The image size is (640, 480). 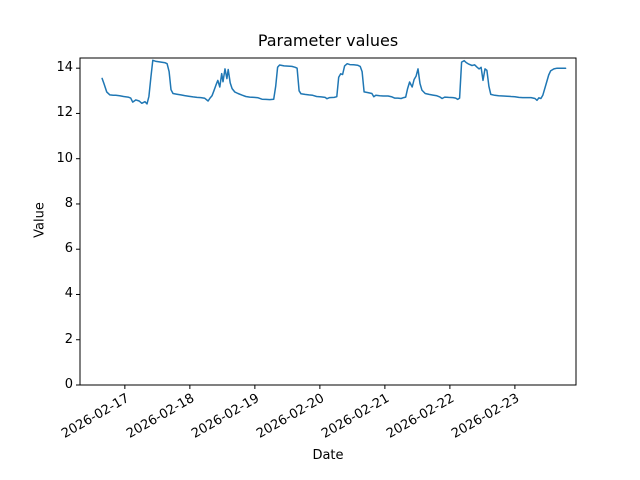 What do you see at coordinates (328, 455) in the screenshot?
I see `x-axis-label: Date` at bounding box center [328, 455].